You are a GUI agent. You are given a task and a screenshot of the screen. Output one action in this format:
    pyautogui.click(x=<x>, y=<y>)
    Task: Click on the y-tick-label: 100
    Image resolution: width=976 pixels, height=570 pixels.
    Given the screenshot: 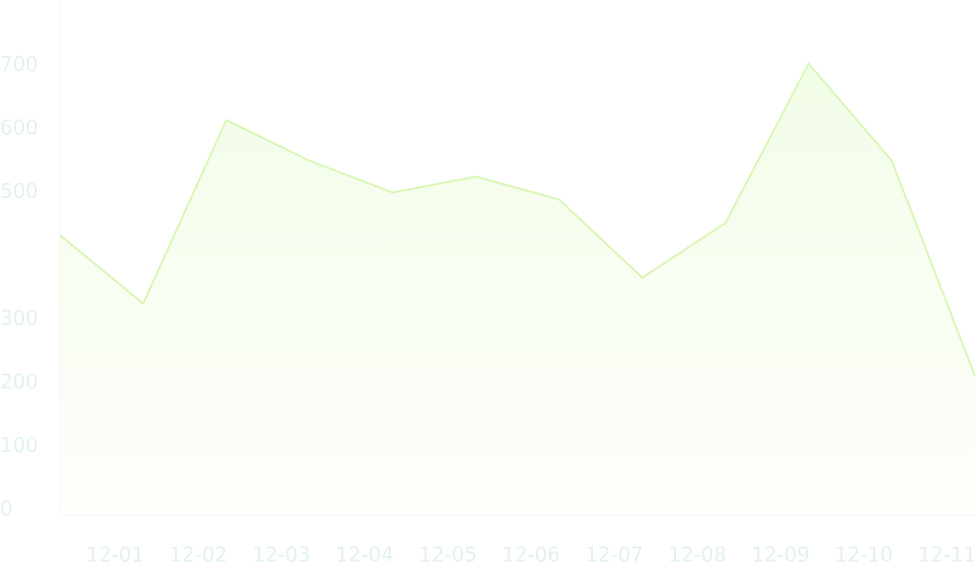 What is the action you would take?
    pyautogui.click(x=19, y=445)
    